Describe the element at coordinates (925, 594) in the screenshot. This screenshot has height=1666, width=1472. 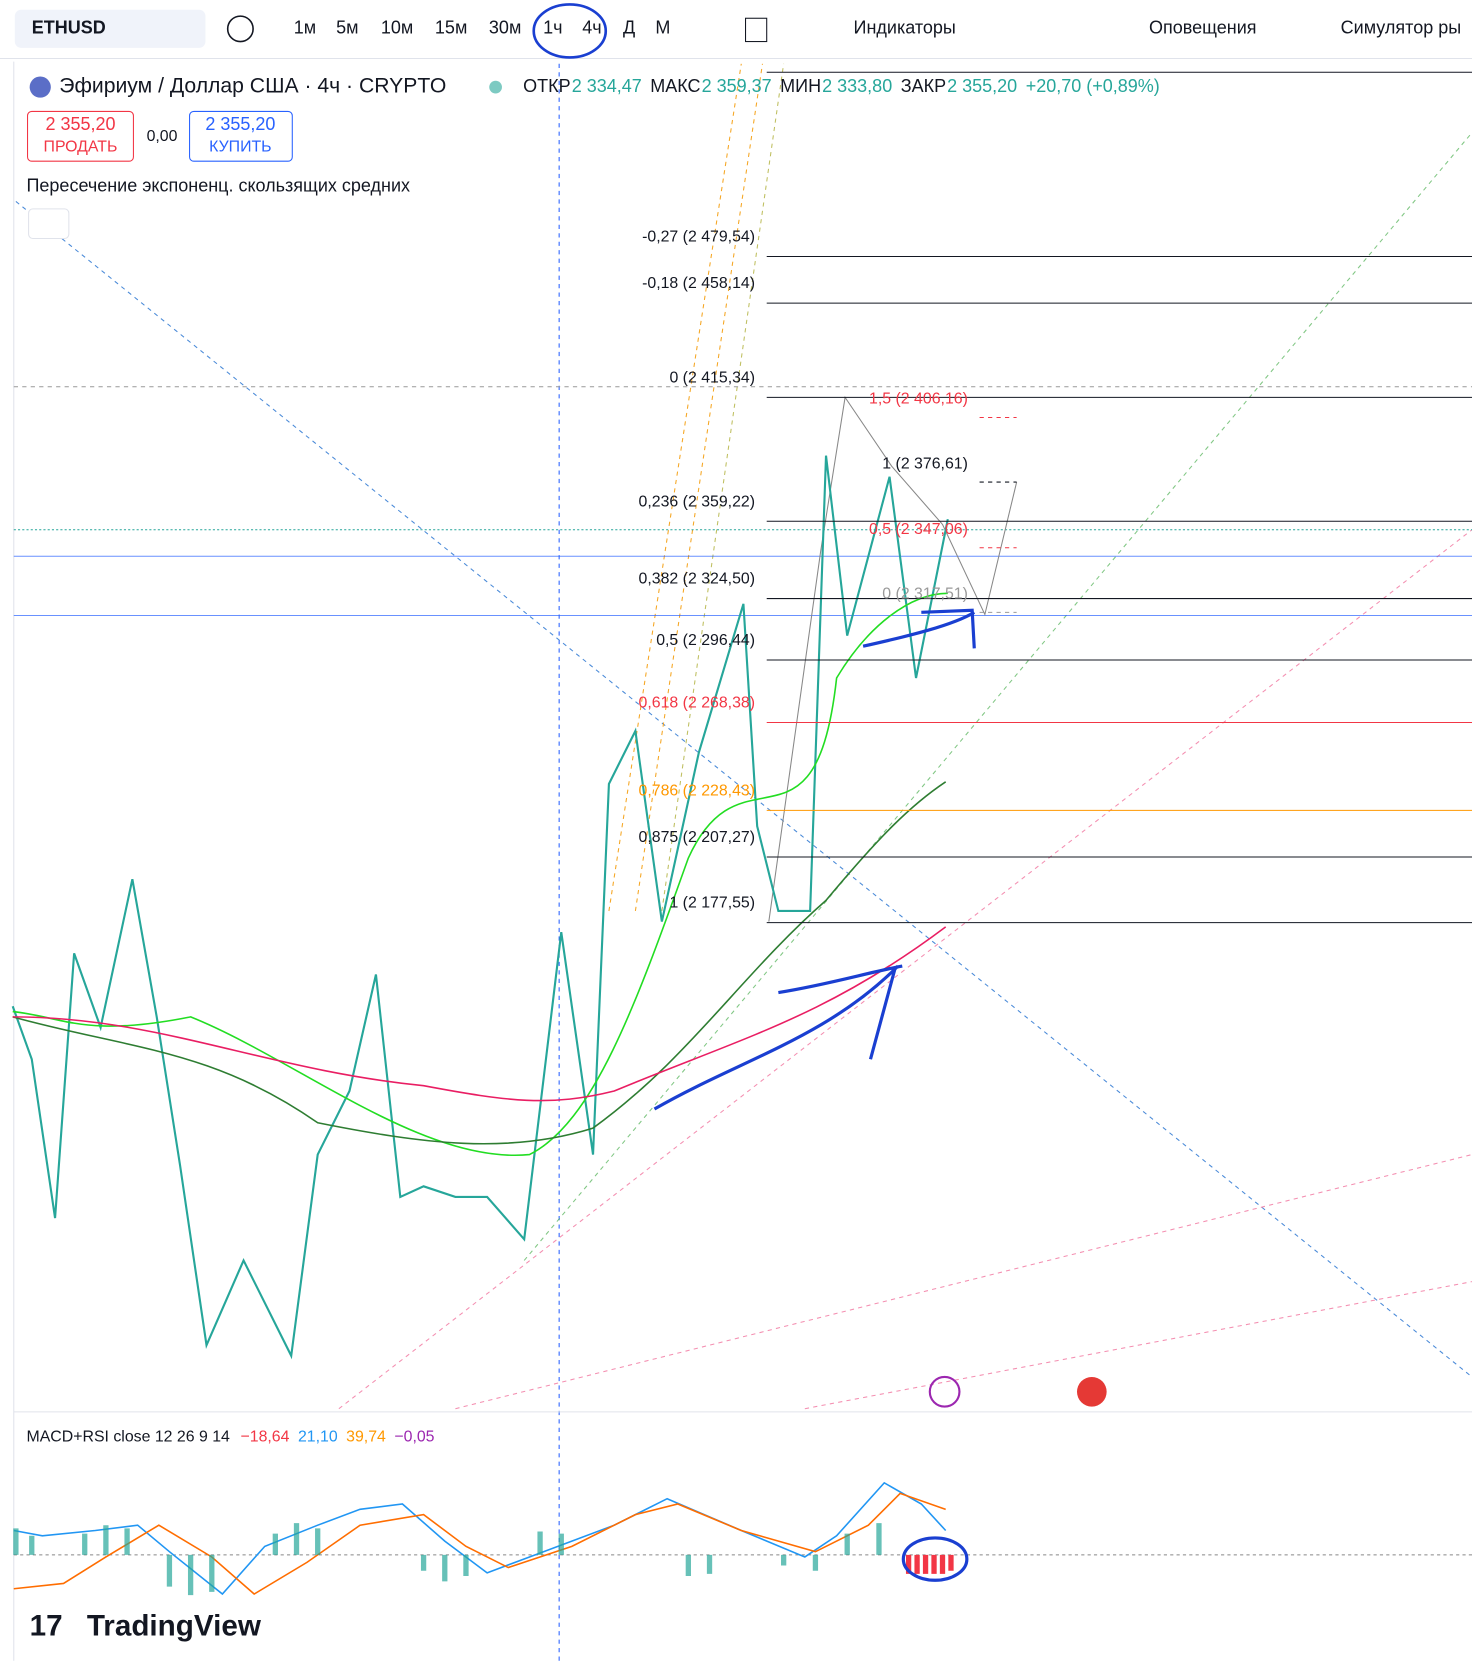
I see `fib-extension-label: 0 (2 317,51)` at that location.